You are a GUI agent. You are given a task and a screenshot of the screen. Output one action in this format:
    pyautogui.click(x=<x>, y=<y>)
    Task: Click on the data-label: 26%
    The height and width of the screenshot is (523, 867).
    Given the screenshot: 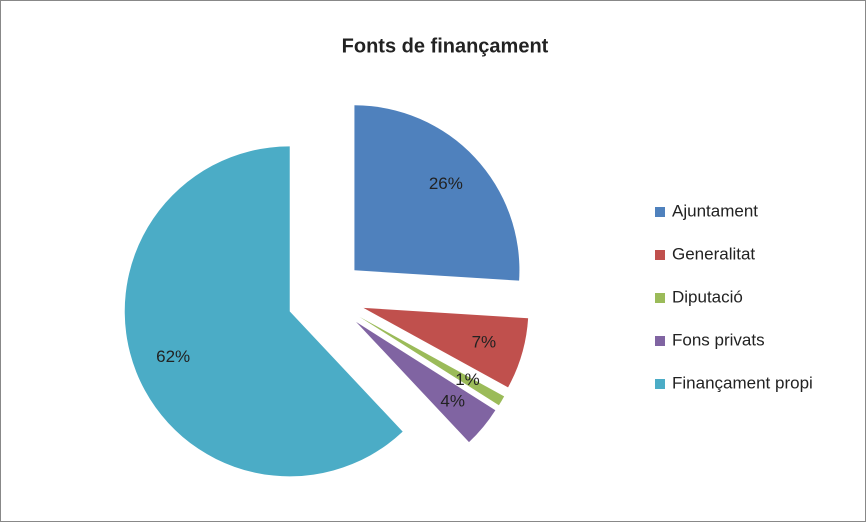 What is the action you would take?
    pyautogui.click(x=446, y=183)
    